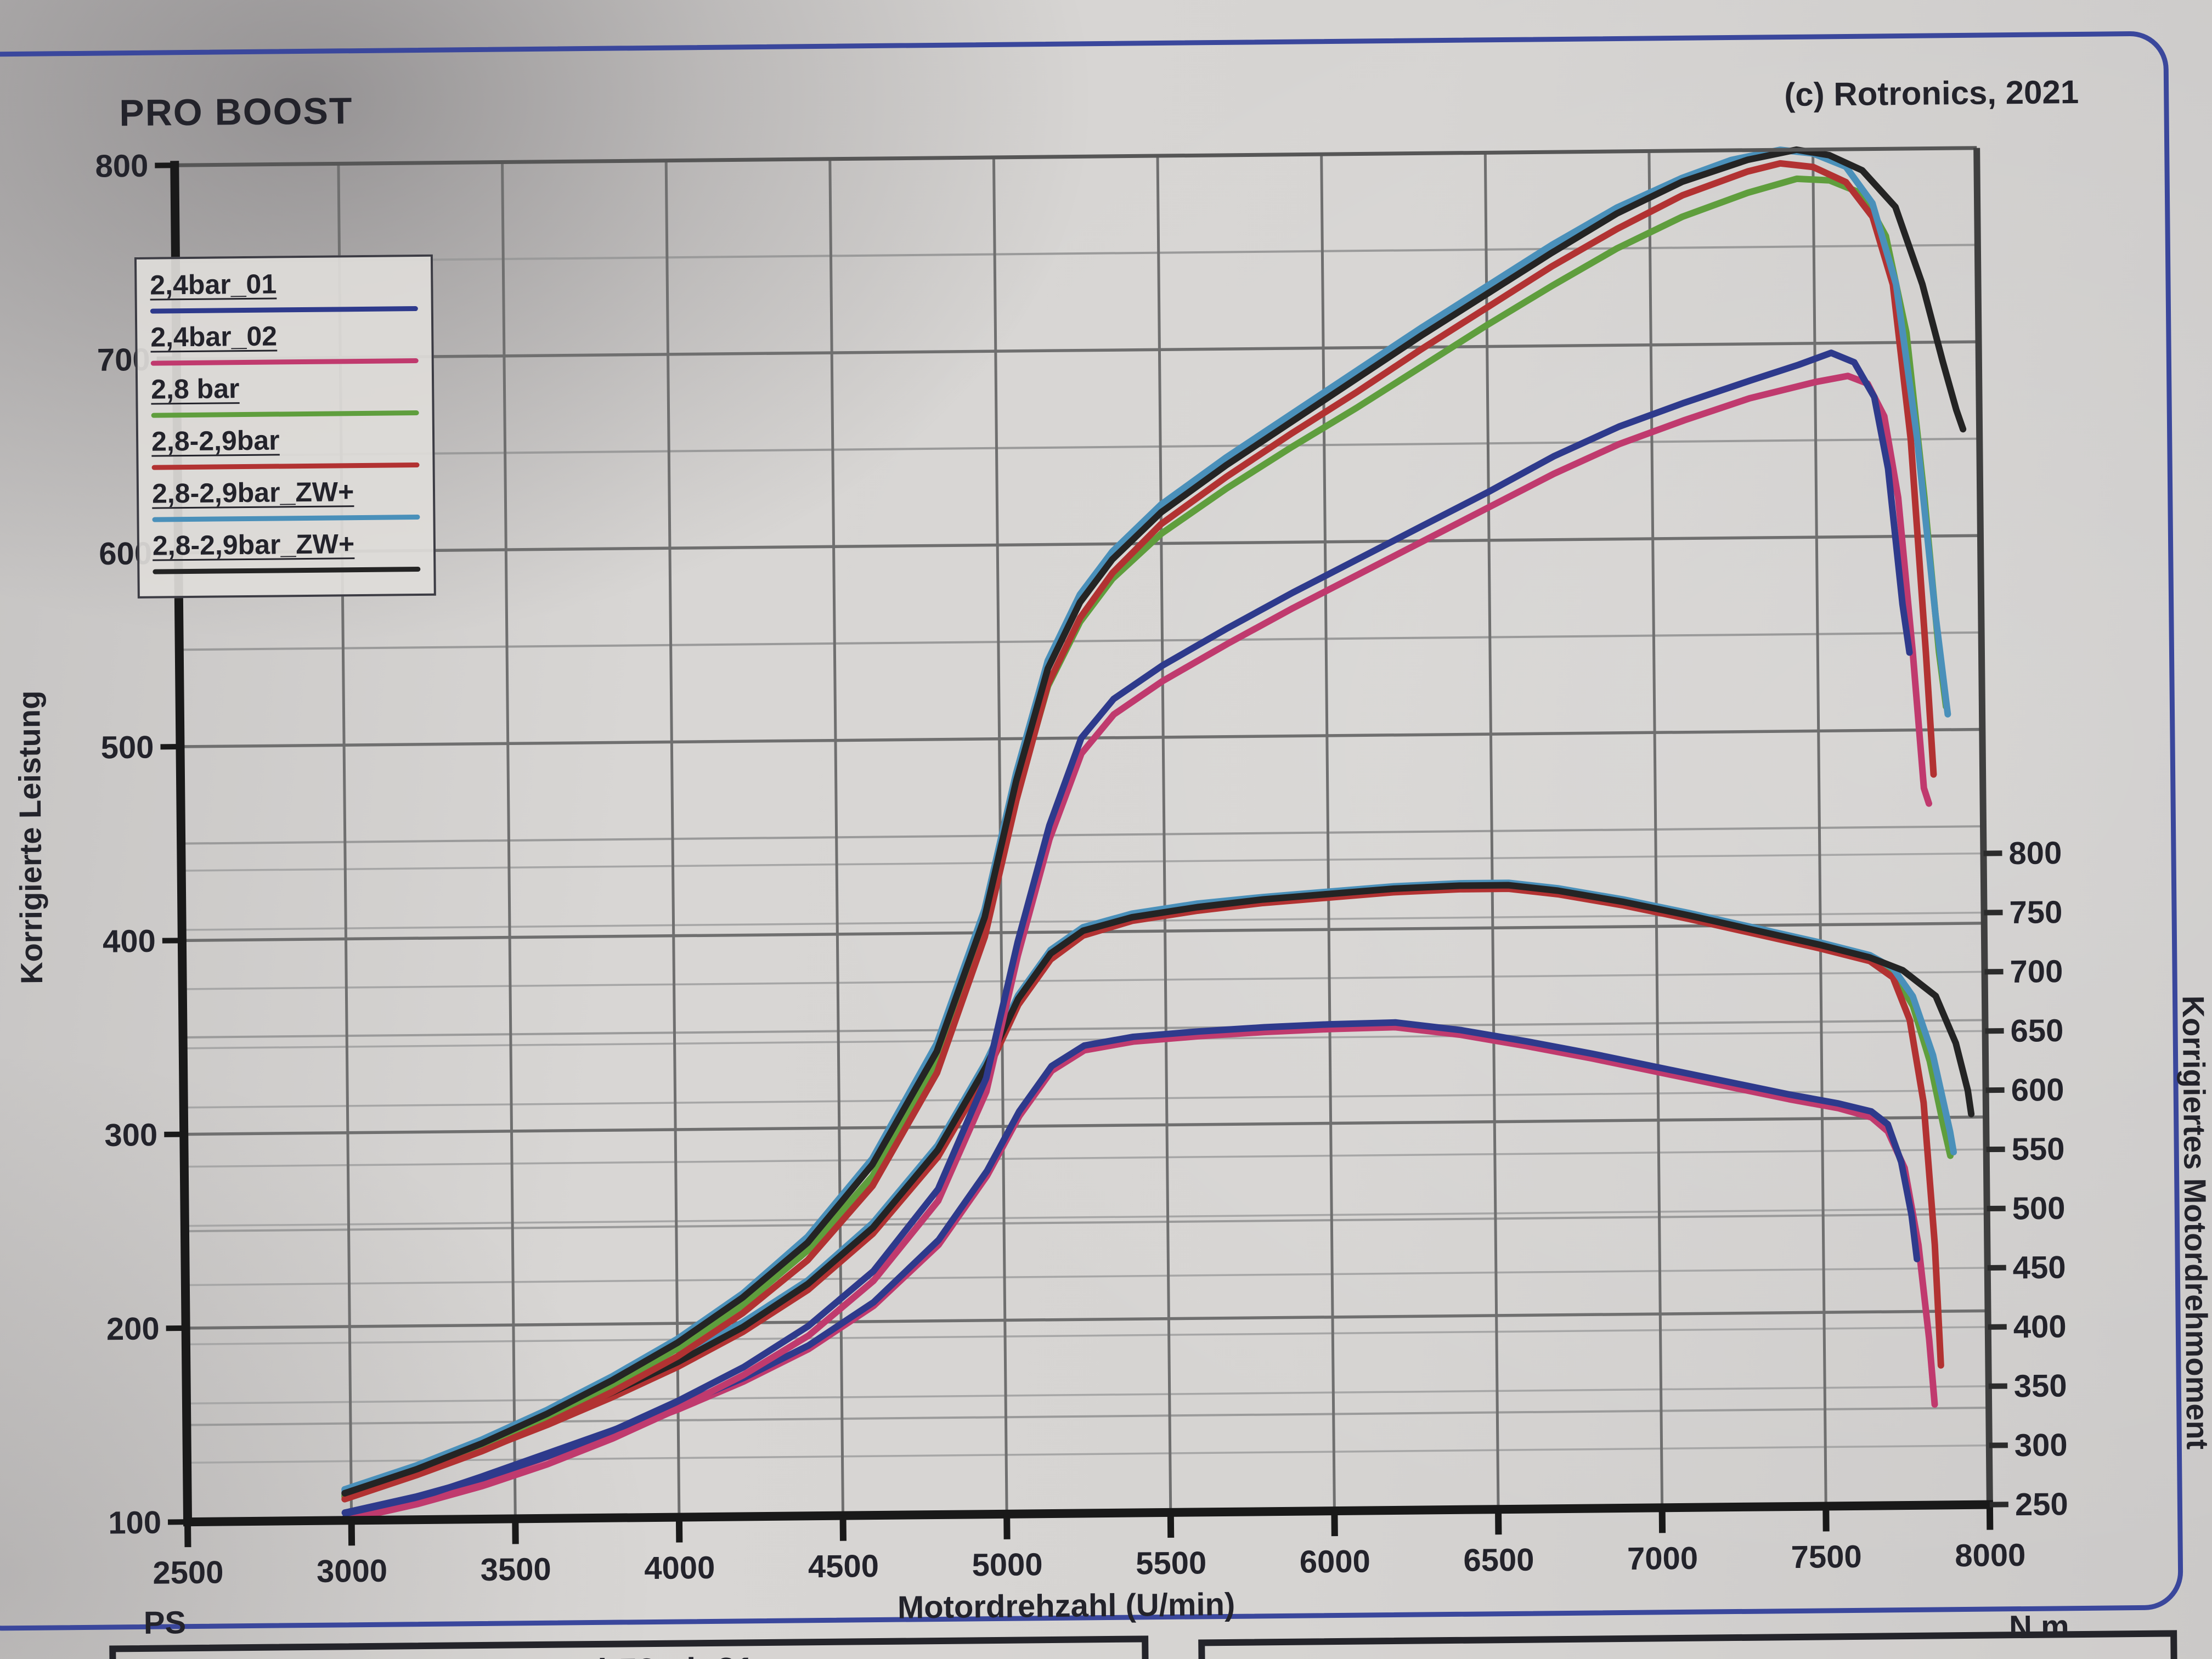  I want to click on x-tick-label: 3500, so click(515, 1569).